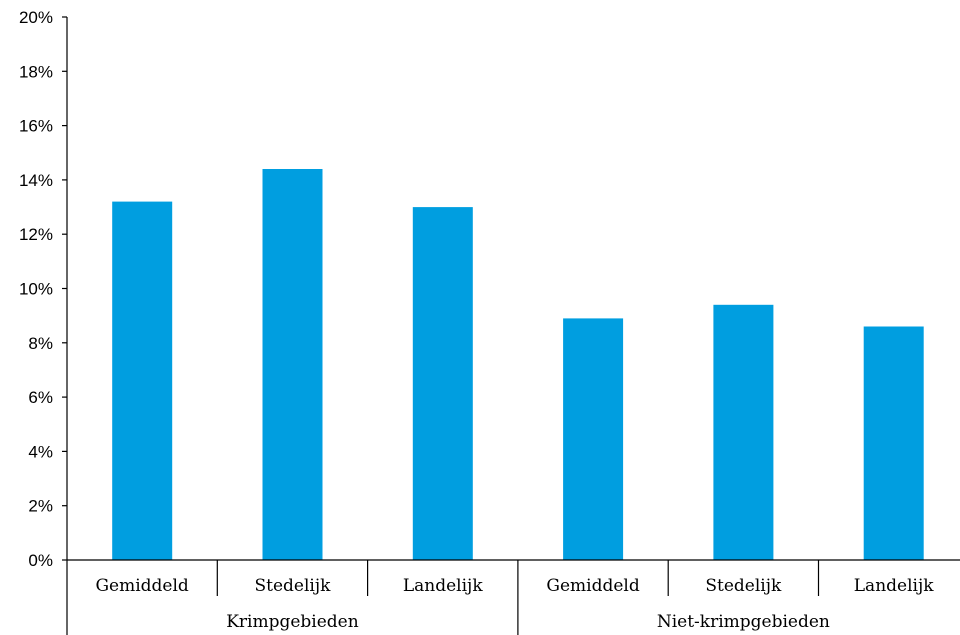  Describe the element at coordinates (40, 343) in the screenshot. I see `y-tick-label: 8%` at that location.